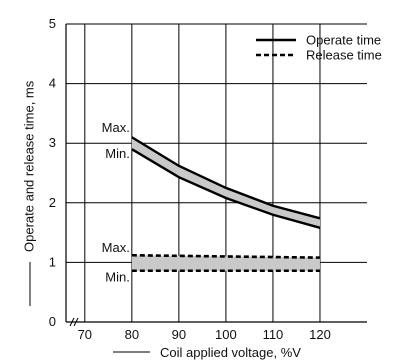  I want to click on release-time-band, so click(225, 263).